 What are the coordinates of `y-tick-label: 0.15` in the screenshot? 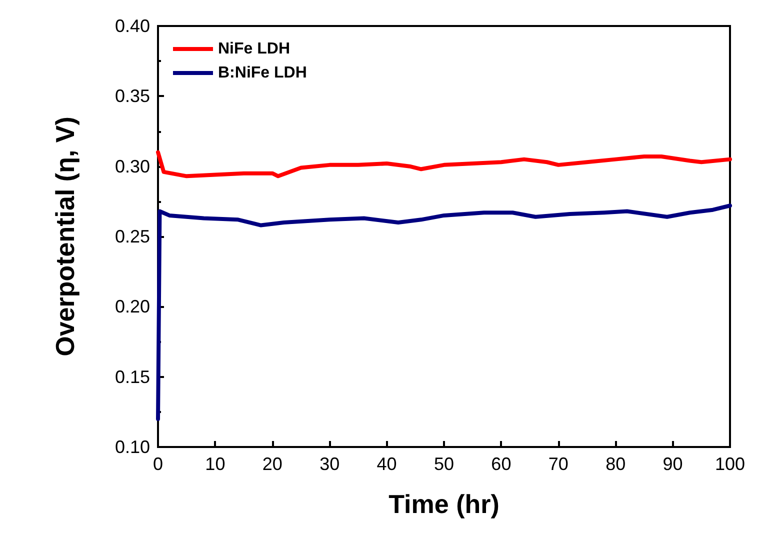 It's located at (132, 376).